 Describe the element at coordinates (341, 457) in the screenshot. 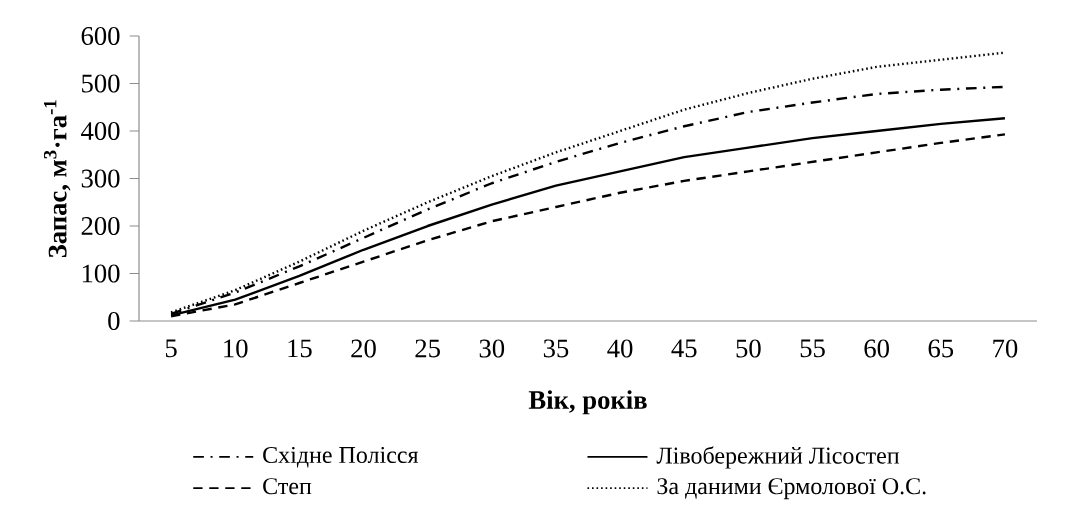

I see `legend-label: Східне Полісся` at that location.